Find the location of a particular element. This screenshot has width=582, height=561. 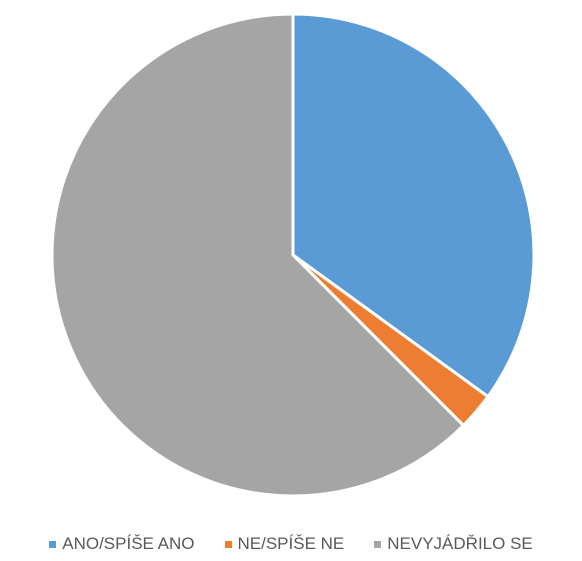

legend-item-ano: ANO/SPÍŠE ANO is located at coordinates (122, 544).